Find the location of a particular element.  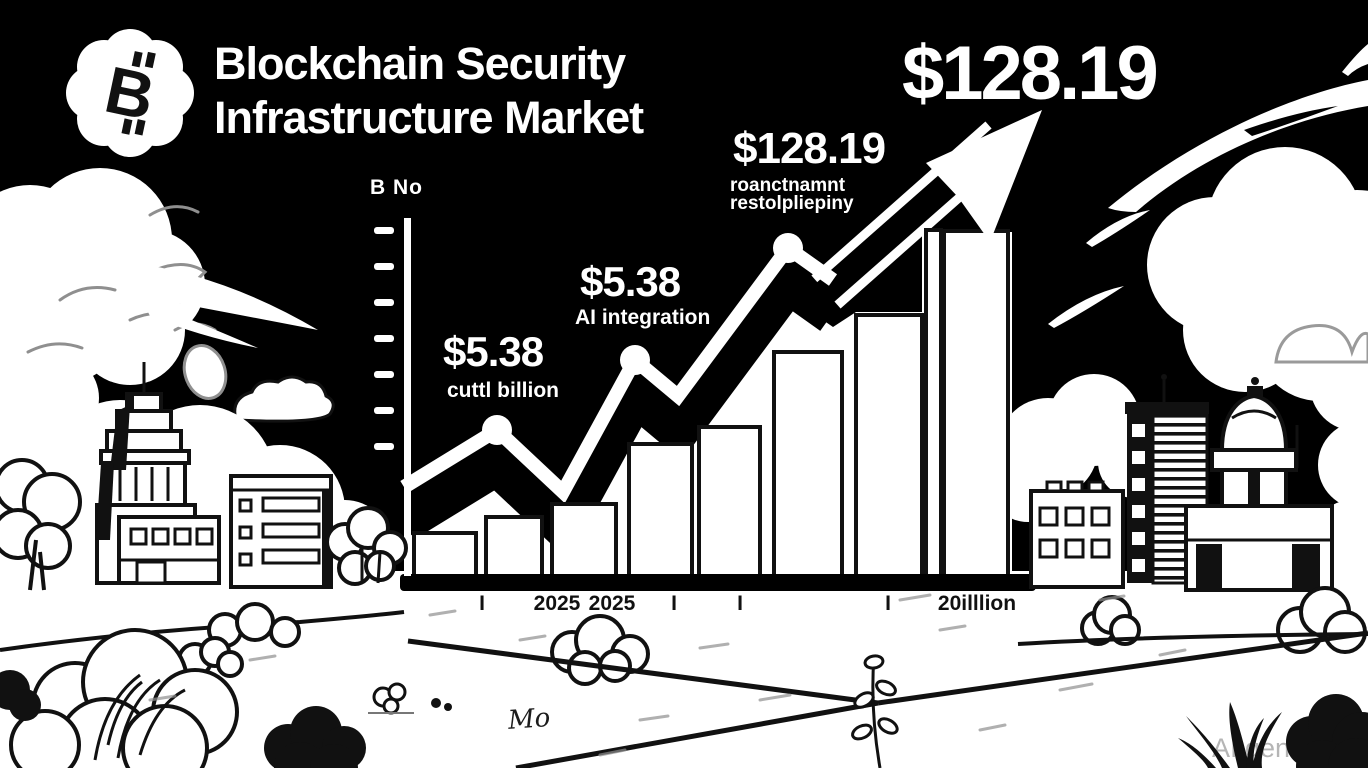

right-white-building is located at coordinates (1077, 534).